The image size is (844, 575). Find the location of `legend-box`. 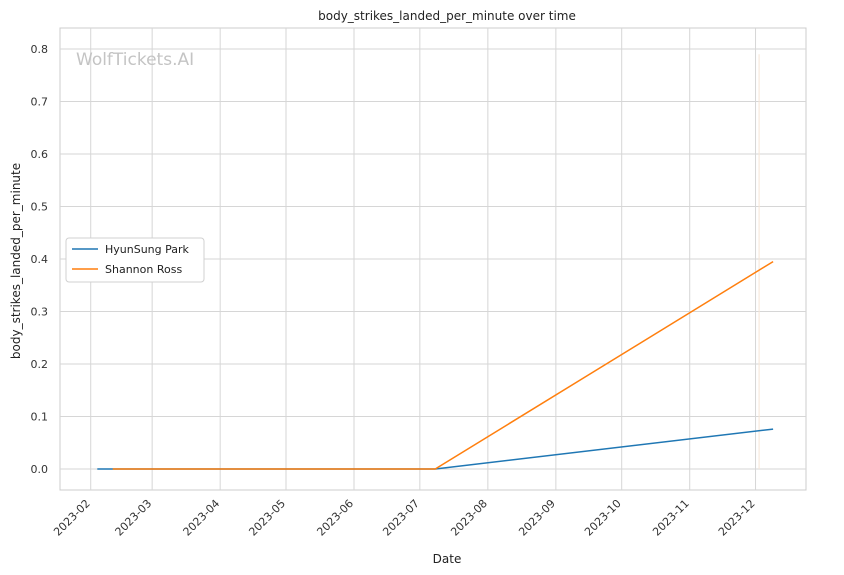

legend-box is located at coordinates (135, 260).